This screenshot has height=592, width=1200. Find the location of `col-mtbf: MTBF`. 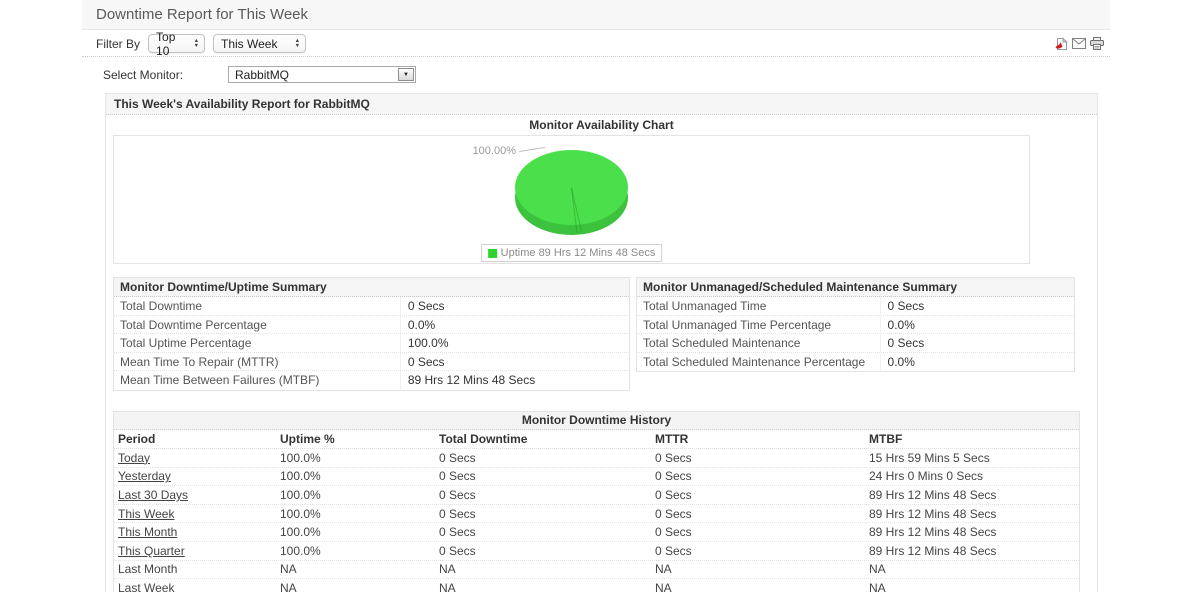

col-mtbf: MTBF is located at coordinates (886, 439).